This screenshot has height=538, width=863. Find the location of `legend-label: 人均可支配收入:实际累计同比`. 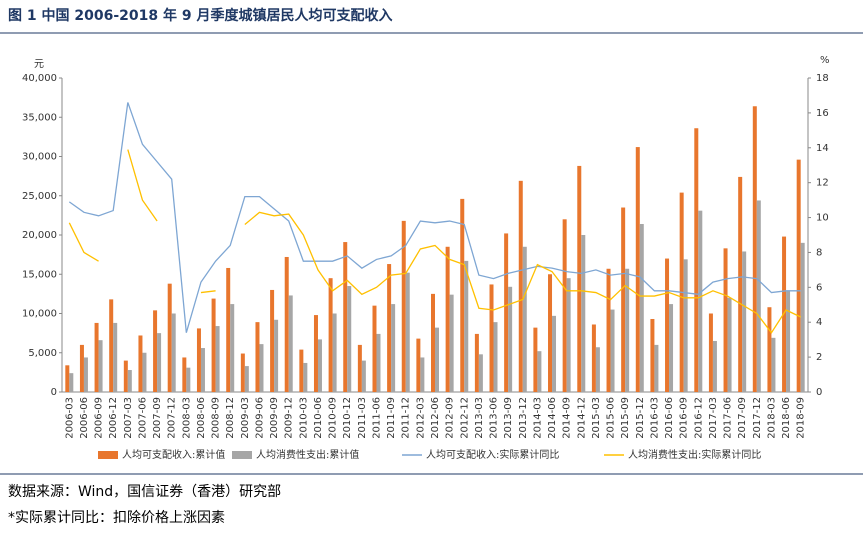

legend-label: 人均可支配收入:实际累计同比 is located at coordinates (492, 454).